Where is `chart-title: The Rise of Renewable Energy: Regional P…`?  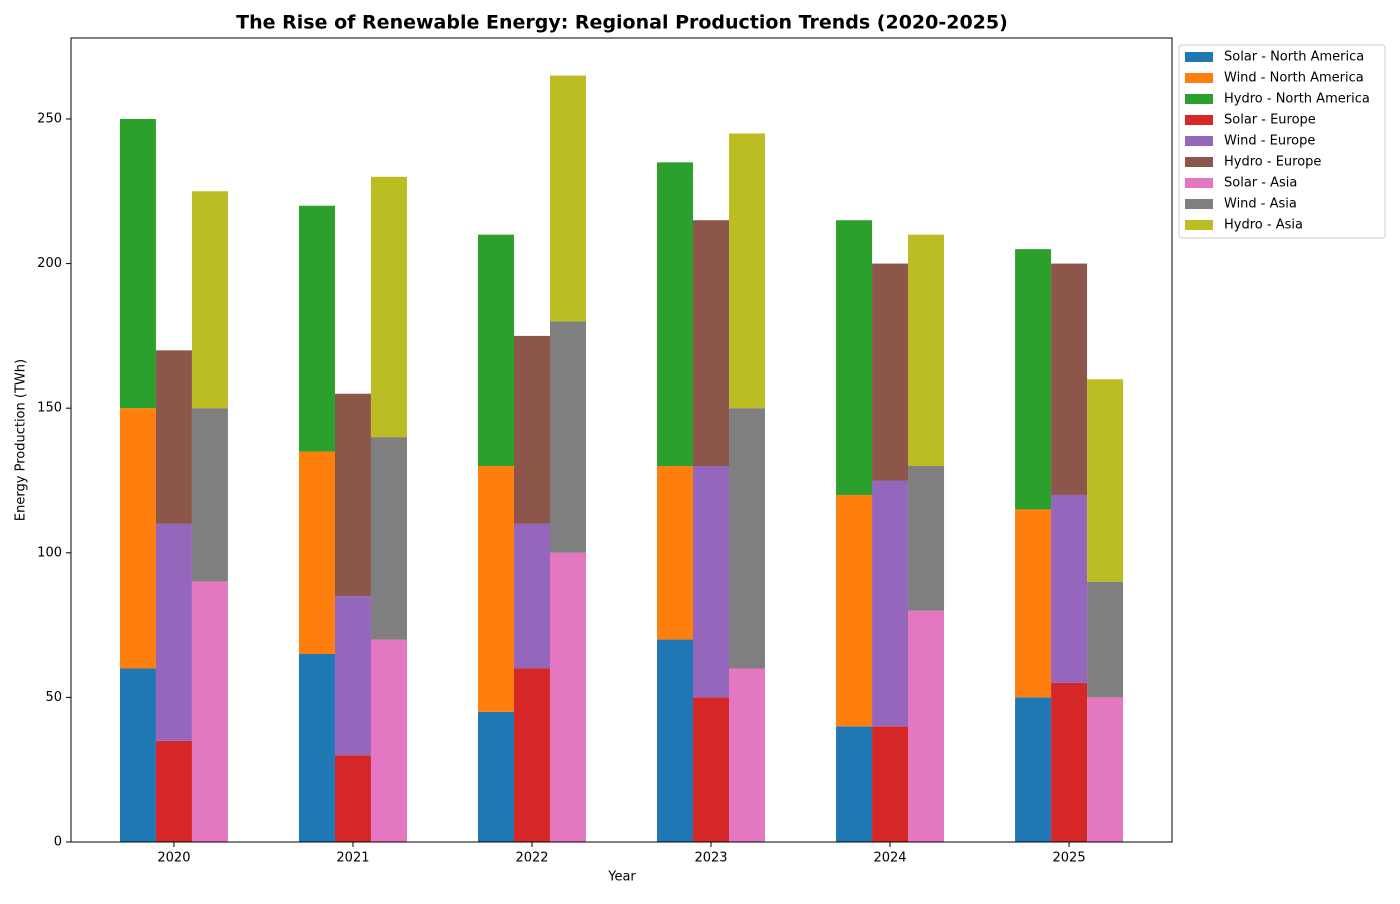 chart-title: The Rise of Renewable Energy: Regional P… is located at coordinates (622, 23).